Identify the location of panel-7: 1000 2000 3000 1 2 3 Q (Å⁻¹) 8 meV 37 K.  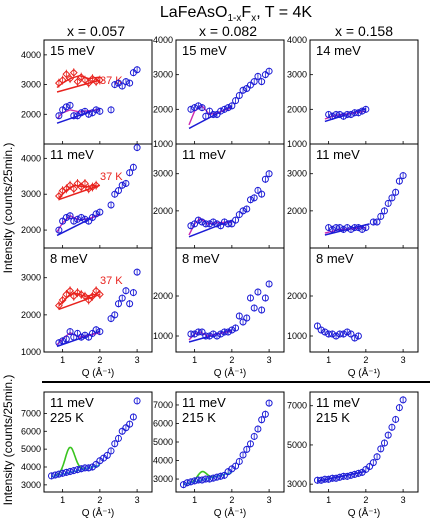
(87, 313).